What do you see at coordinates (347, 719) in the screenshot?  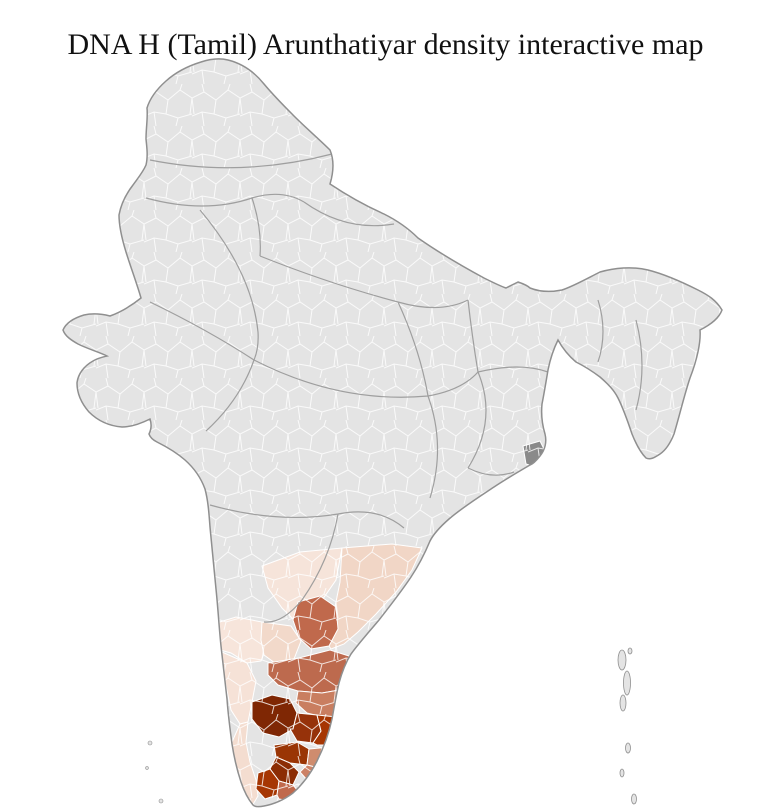 I see `density-region-cauvery-delta` at bounding box center [347, 719].